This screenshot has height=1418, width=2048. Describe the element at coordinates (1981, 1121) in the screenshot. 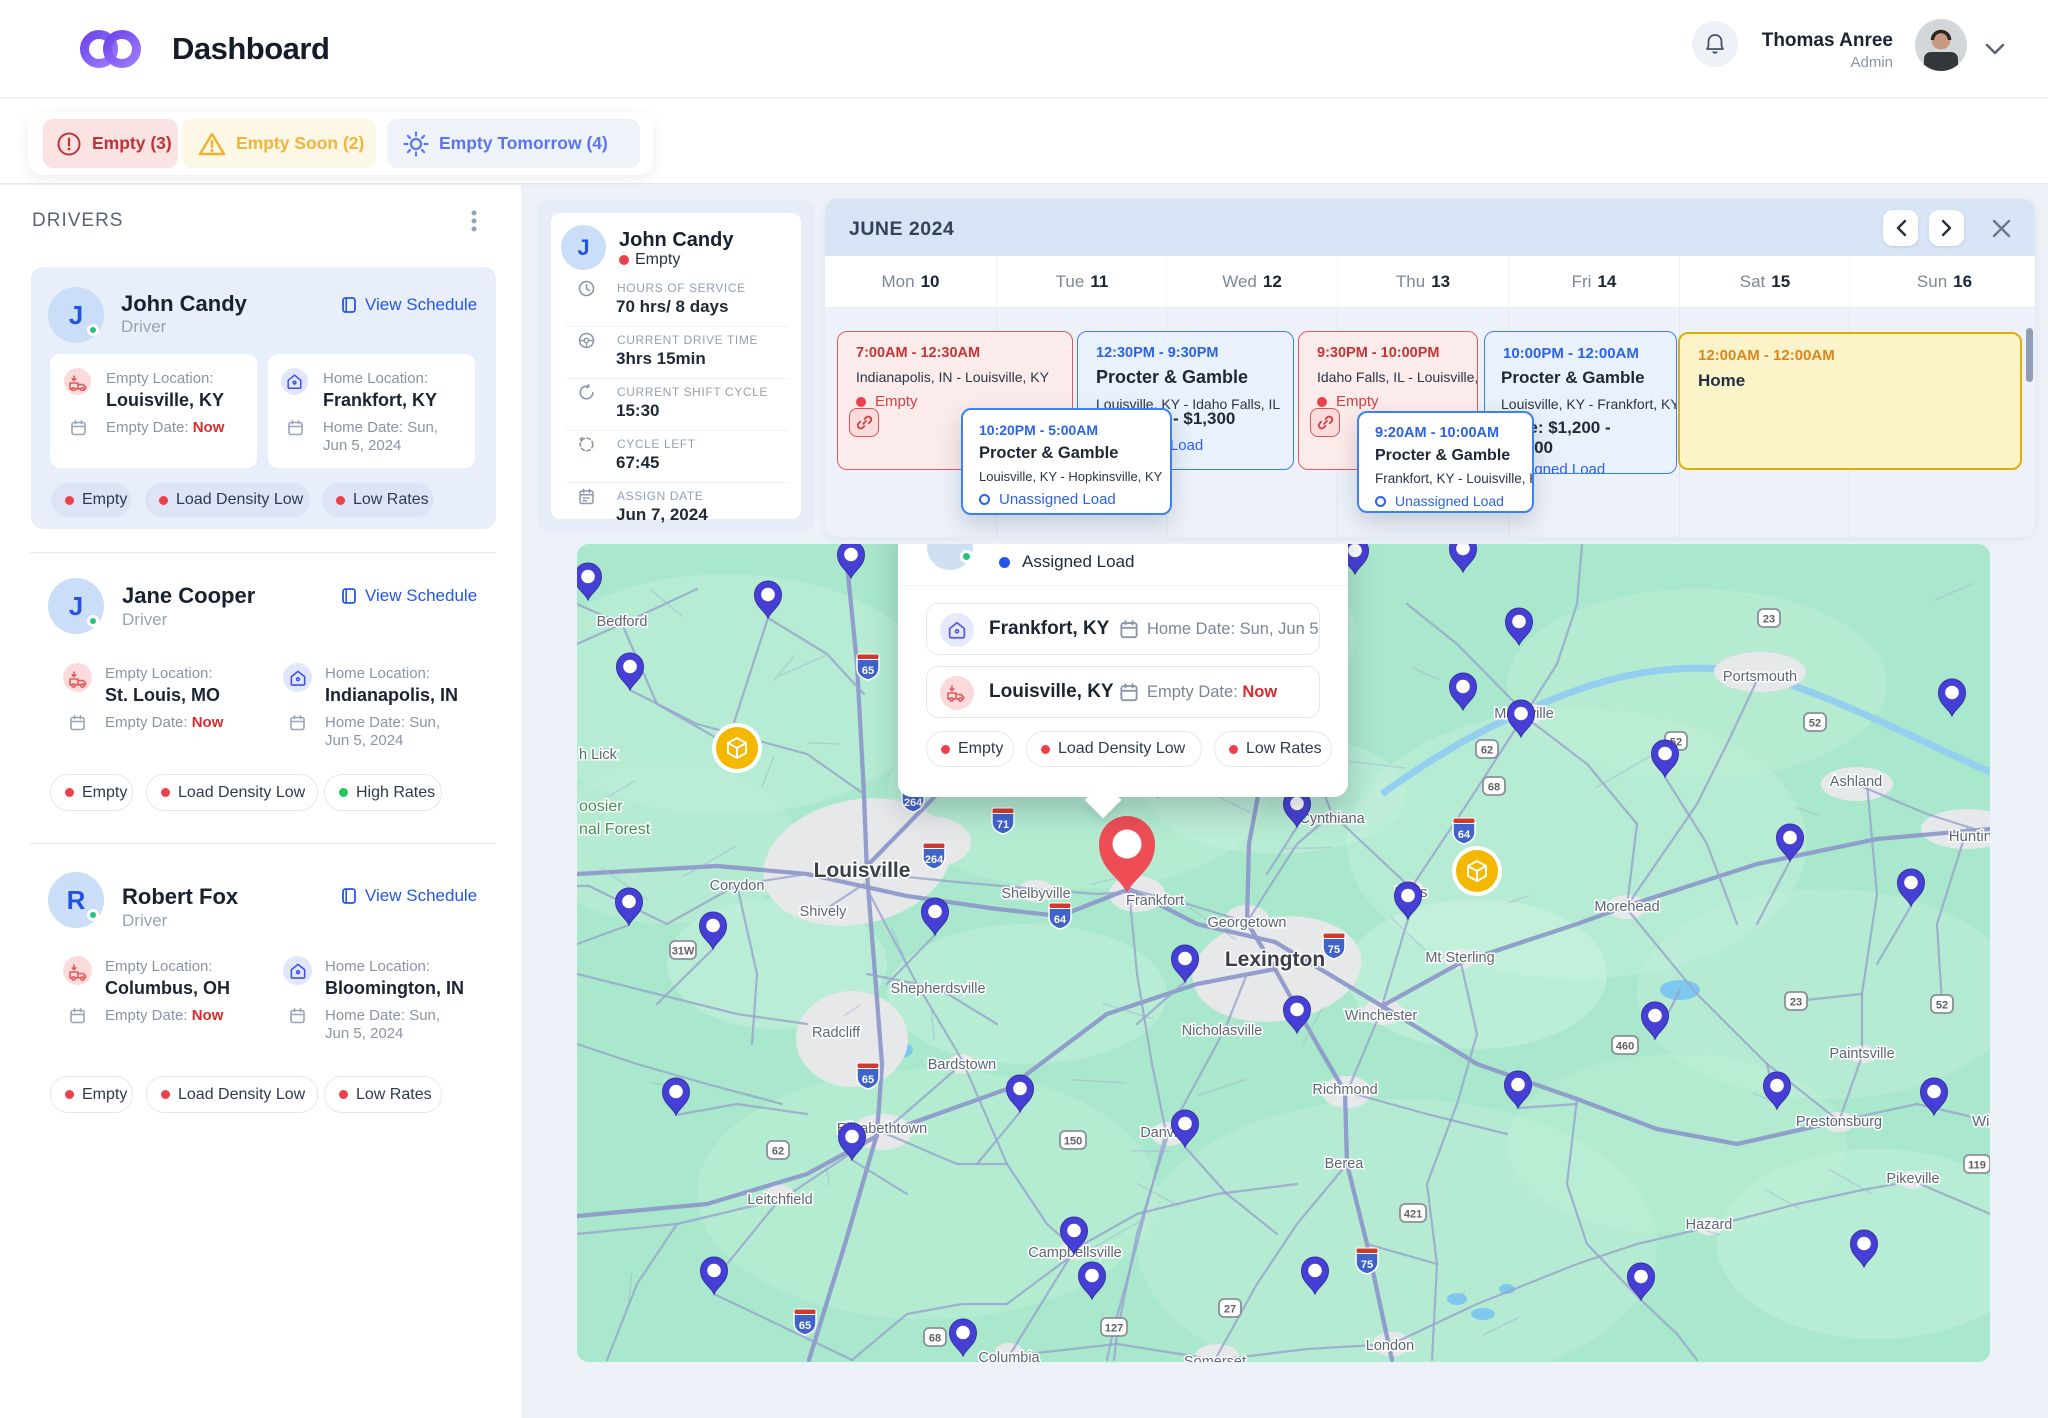

I see `svg-text: Will` at that location.